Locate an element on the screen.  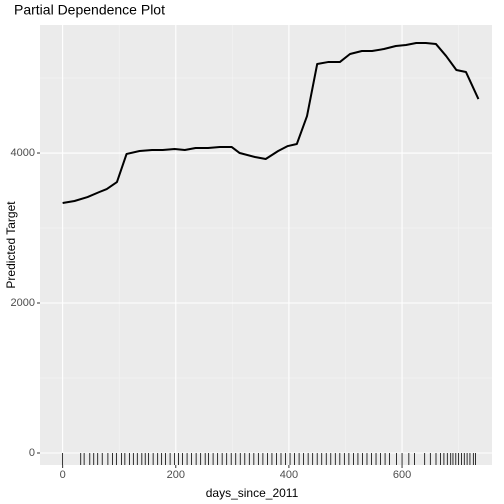
x-tick-label: 400 is located at coordinates (289, 475).